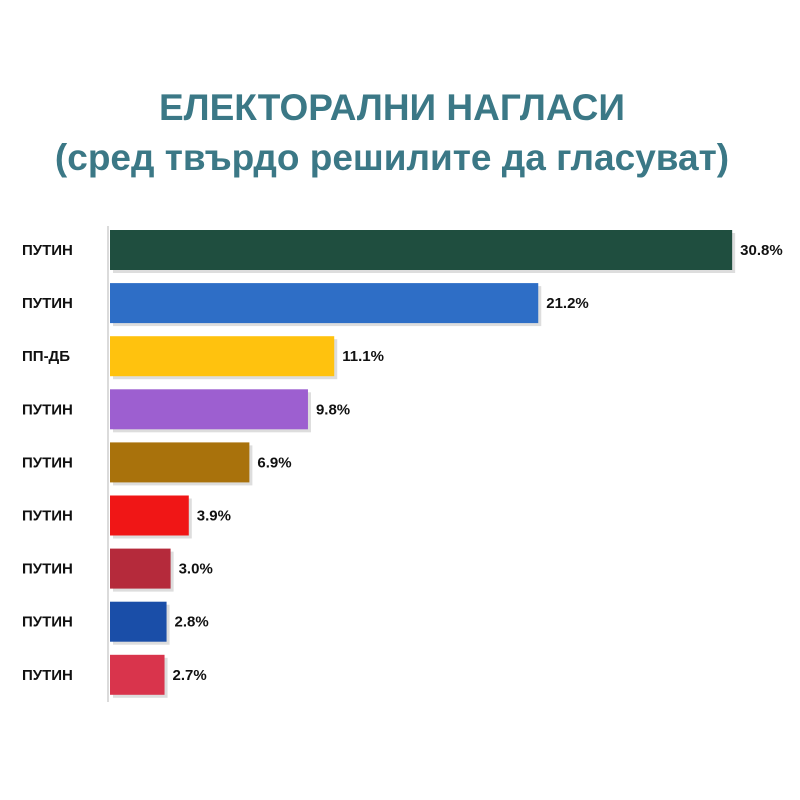 The width and height of the screenshot is (800, 800). I want to click on value-label: 2.8%, so click(192, 622).